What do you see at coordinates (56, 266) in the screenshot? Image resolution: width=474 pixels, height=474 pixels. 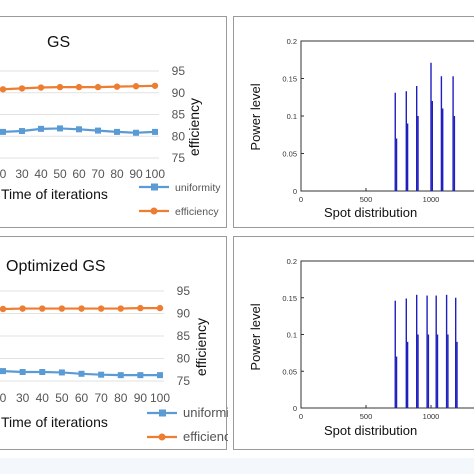 I see `chart-title: Optimized GS` at bounding box center [56, 266].